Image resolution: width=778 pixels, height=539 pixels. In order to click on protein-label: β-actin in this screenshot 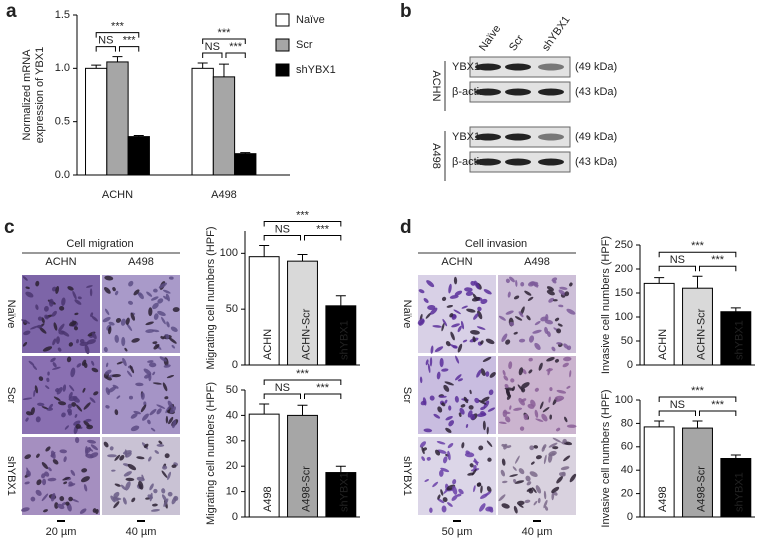, I will do `click(468, 92)`.